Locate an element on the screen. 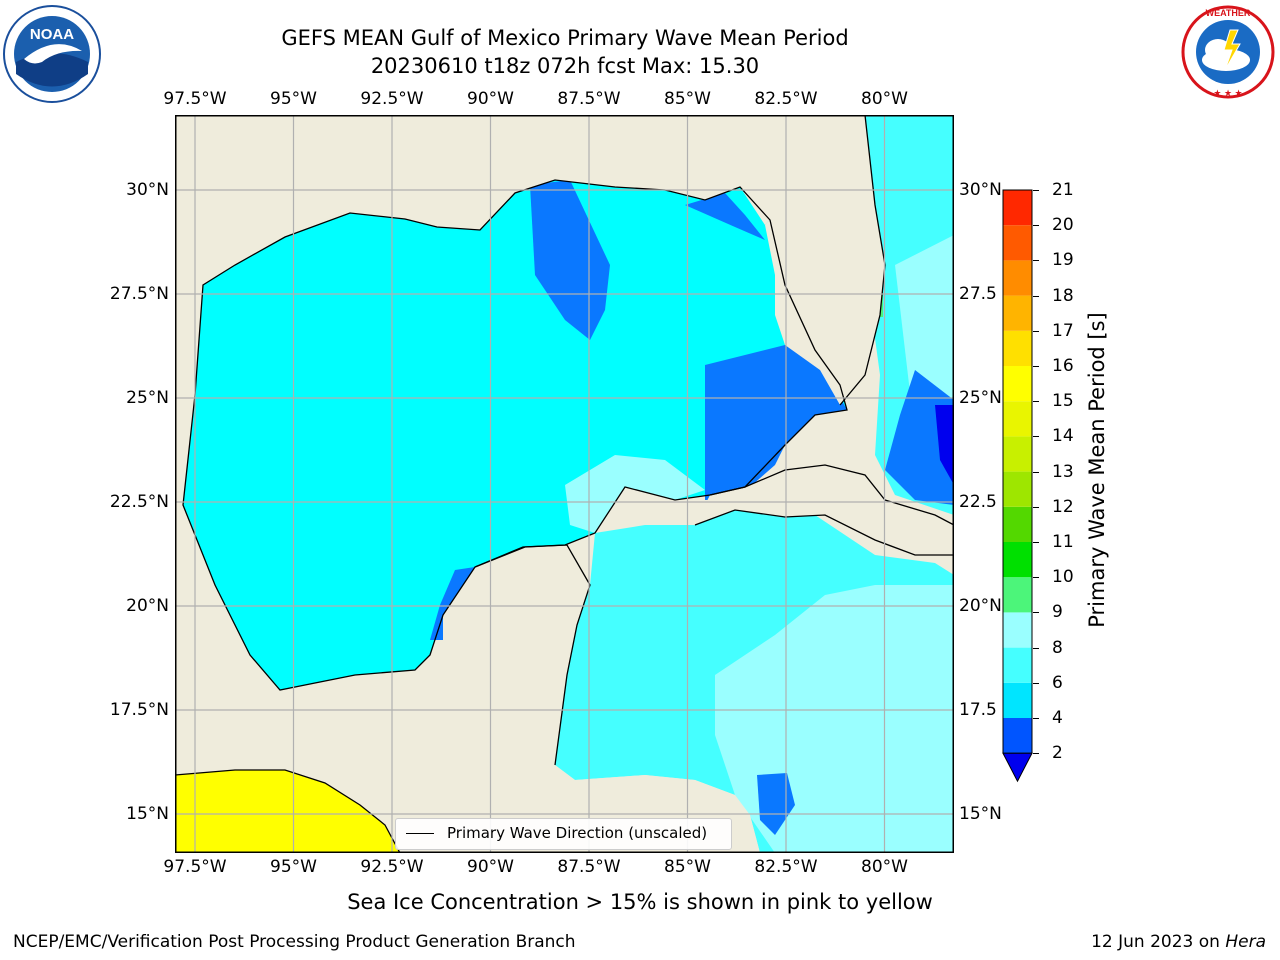 The height and width of the screenshot is (960, 1280). legend-line-sample is located at coordinates (420, 833).